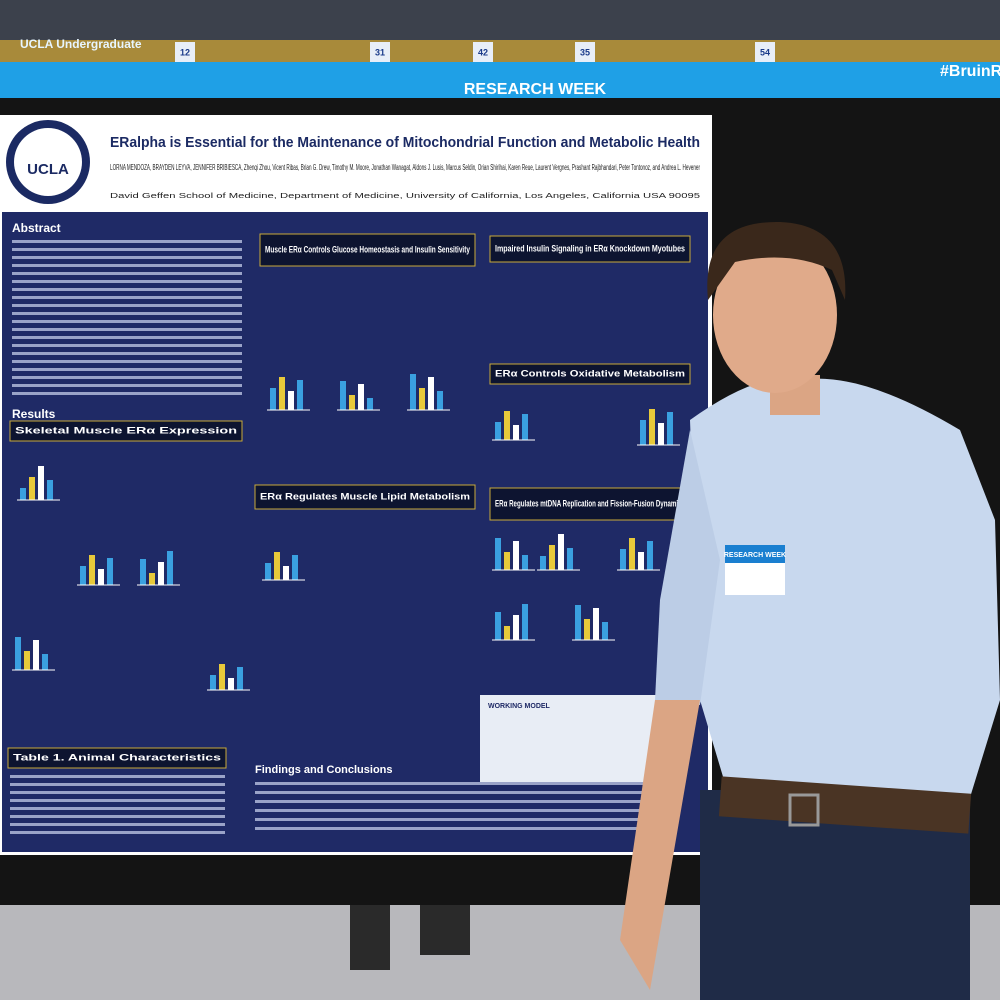 This screenshot has height=1000, width=1000. Describe the element at coordinates (804, 810) in the screenshot. I see `buckle` at that location.